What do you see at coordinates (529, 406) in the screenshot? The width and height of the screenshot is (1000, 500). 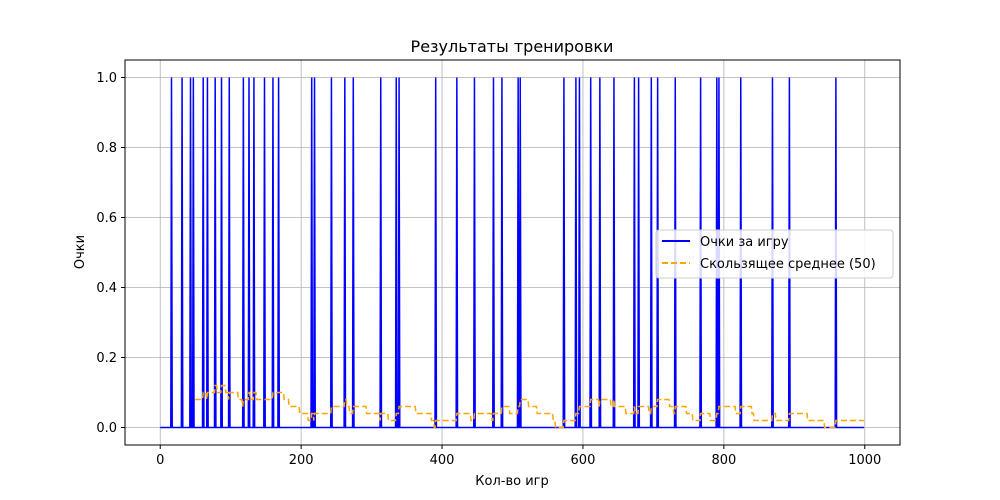 I see `series-line-moving-average` at bounding box center [529, 406].